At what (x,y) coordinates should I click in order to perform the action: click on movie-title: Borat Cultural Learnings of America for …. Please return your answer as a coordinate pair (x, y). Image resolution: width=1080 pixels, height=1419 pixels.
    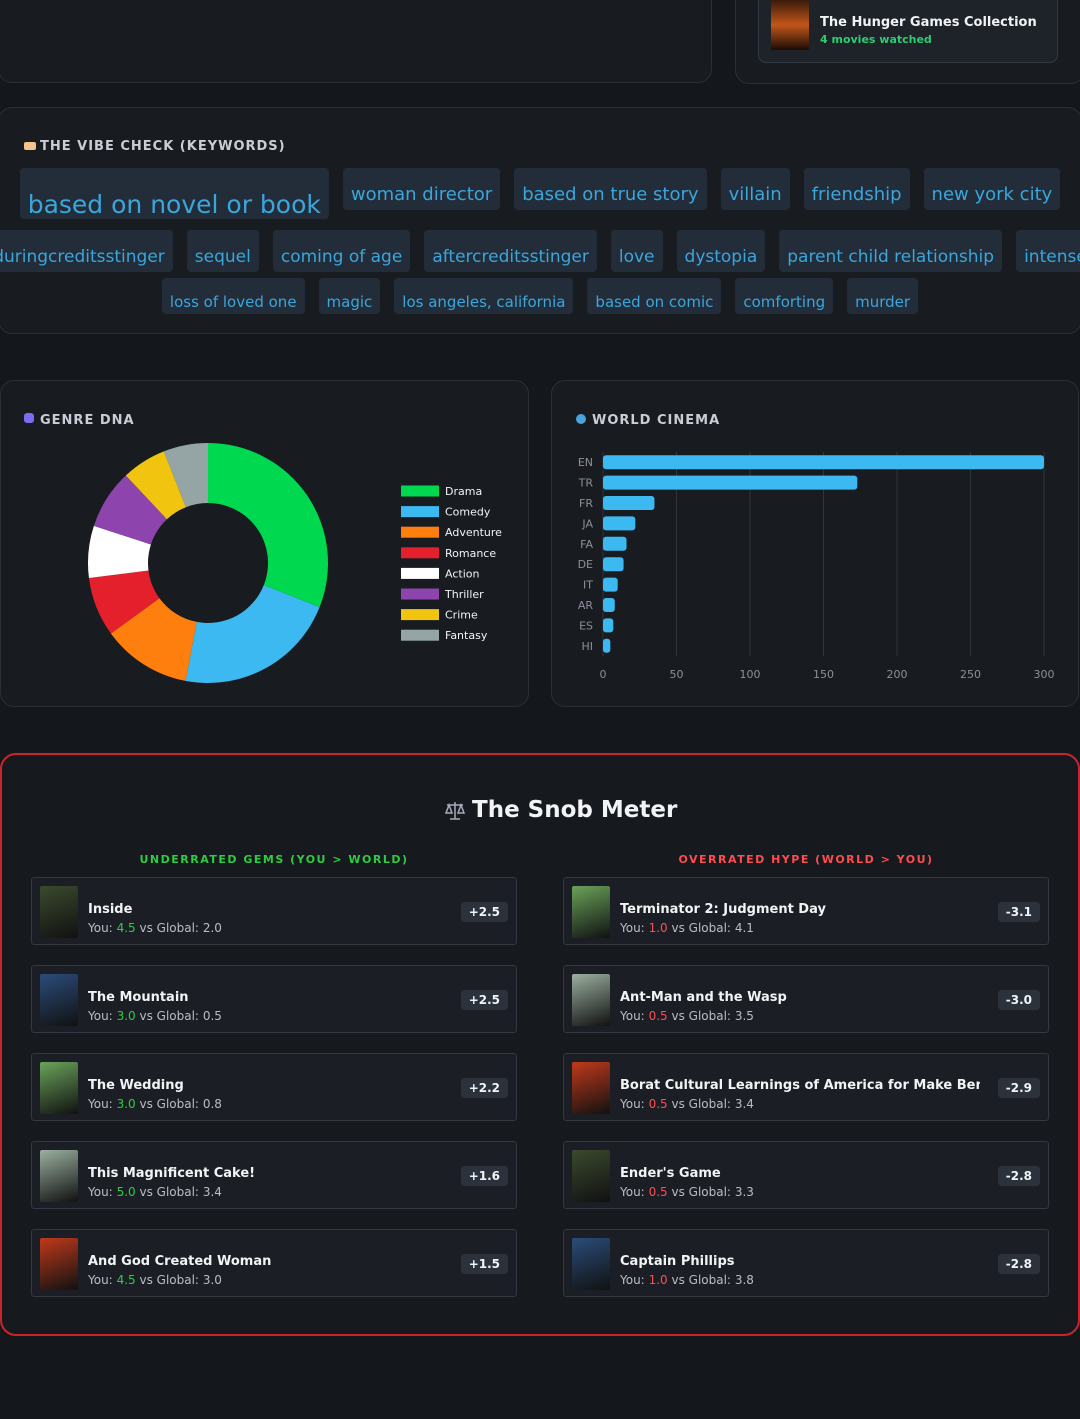
    Looking at the image, I should click on (800, 1085).